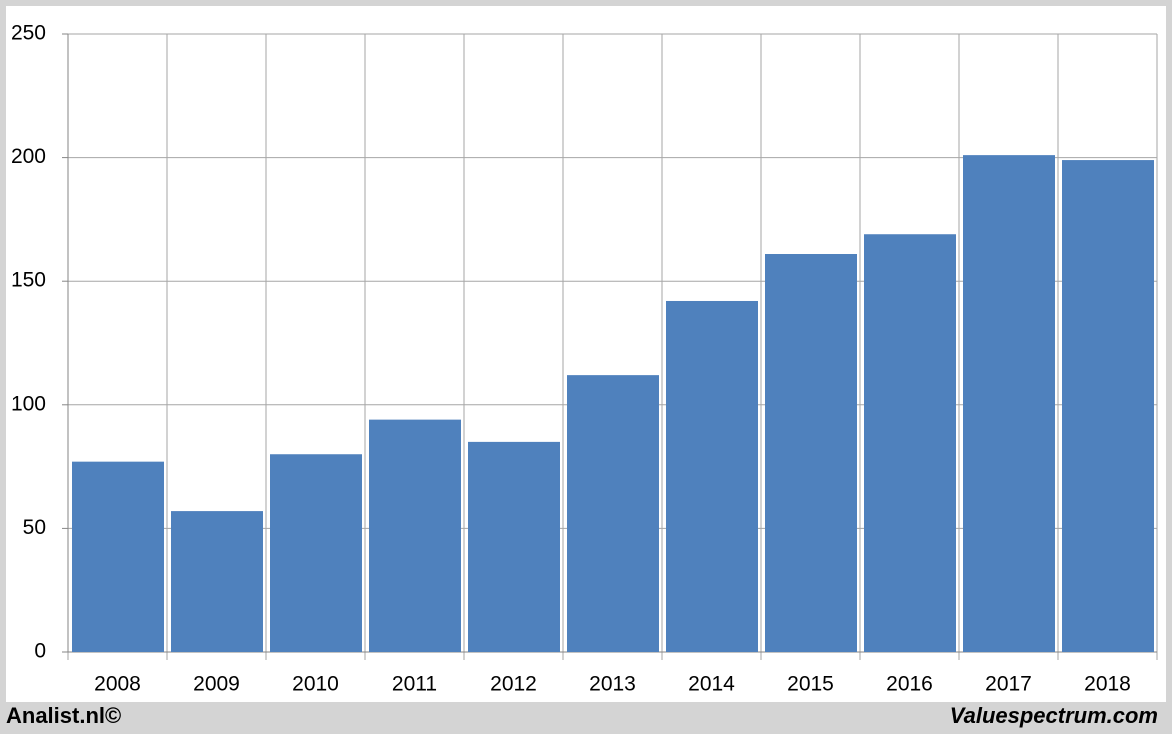 The image size is (1172, 734). Describe the element at coordinates (909, 684) in the screenshot. I see `x-tick-label: 2016` at that location.